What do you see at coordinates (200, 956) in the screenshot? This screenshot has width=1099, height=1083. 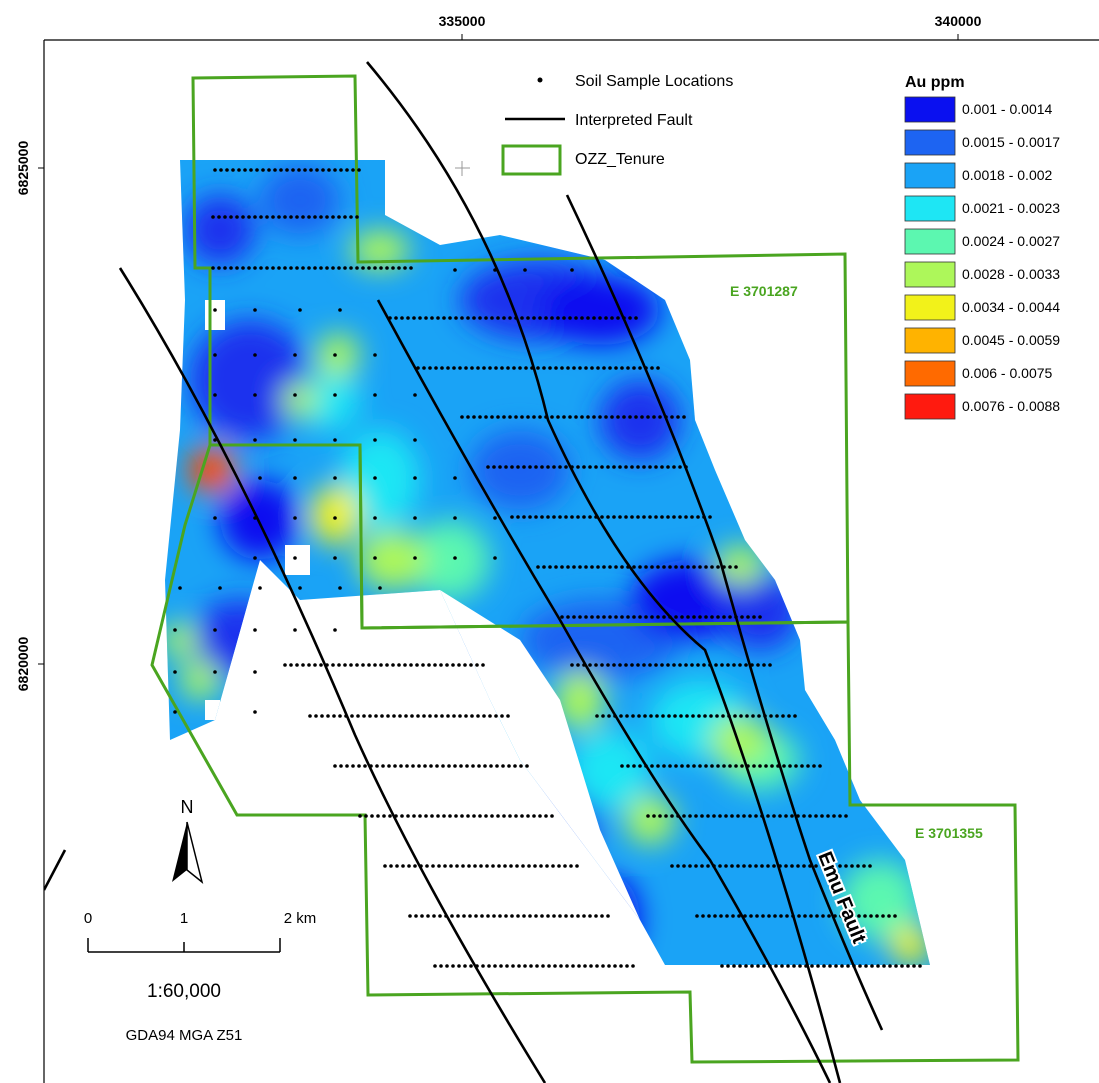 I see `scale-bar: 0 1 2 km 1:60,000` at bounding box center [200, 956].